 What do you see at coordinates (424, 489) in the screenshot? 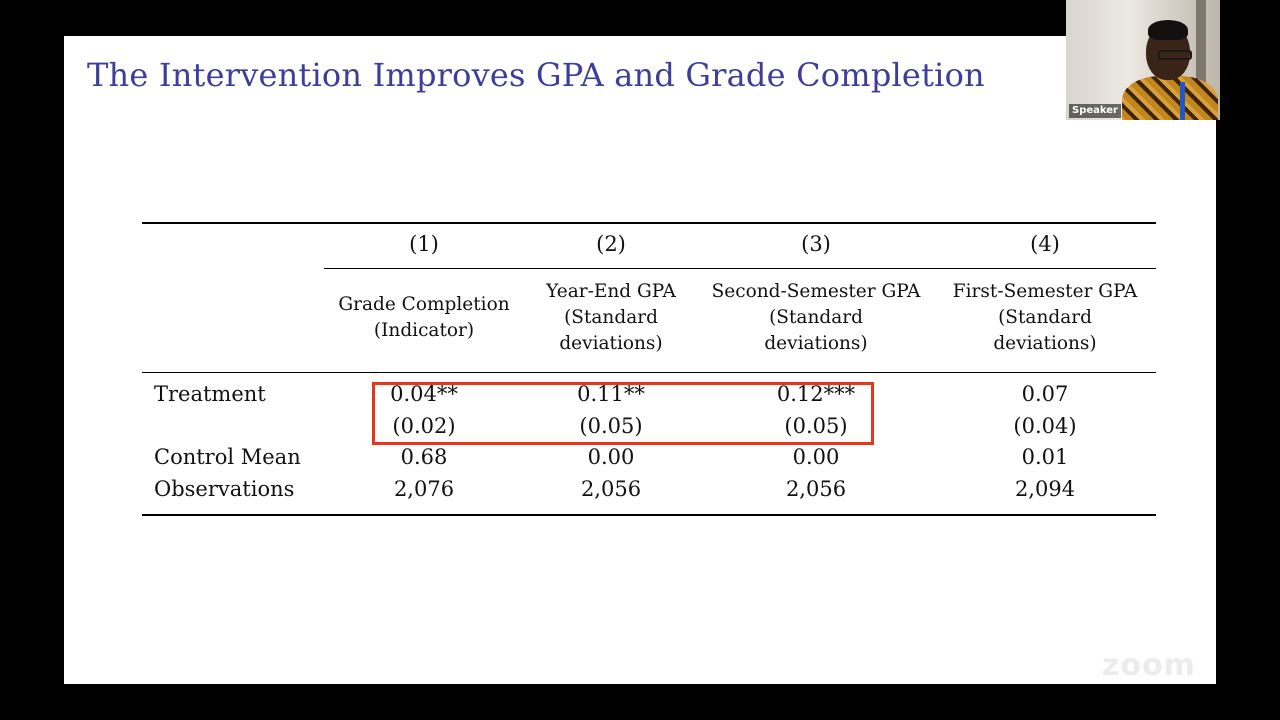
I see `observations-1: 2,076` at bounding box center [424, 489].